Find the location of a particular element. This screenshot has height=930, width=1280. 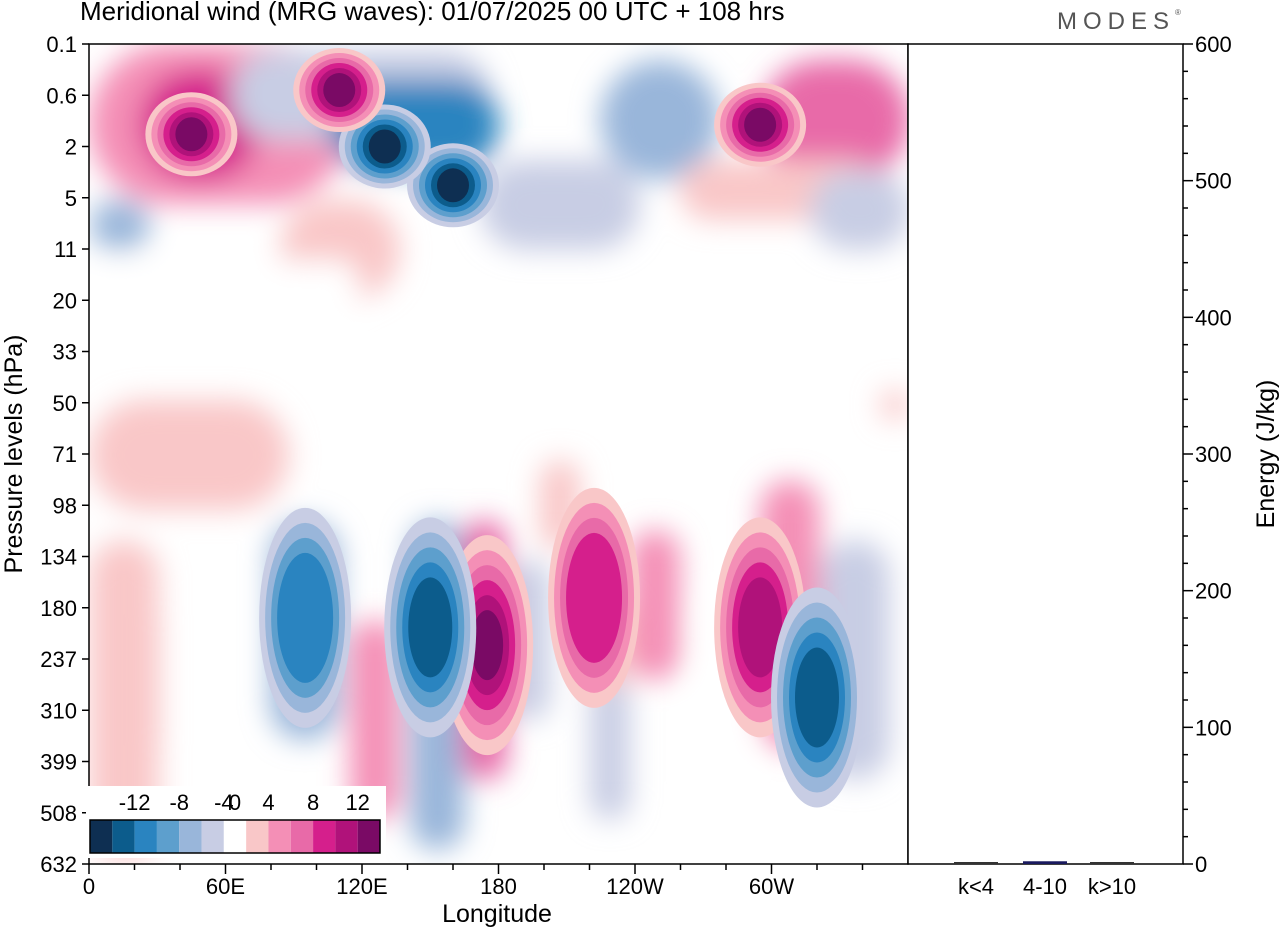

y-tick-label: 98 is located at coordinates (65, 505).